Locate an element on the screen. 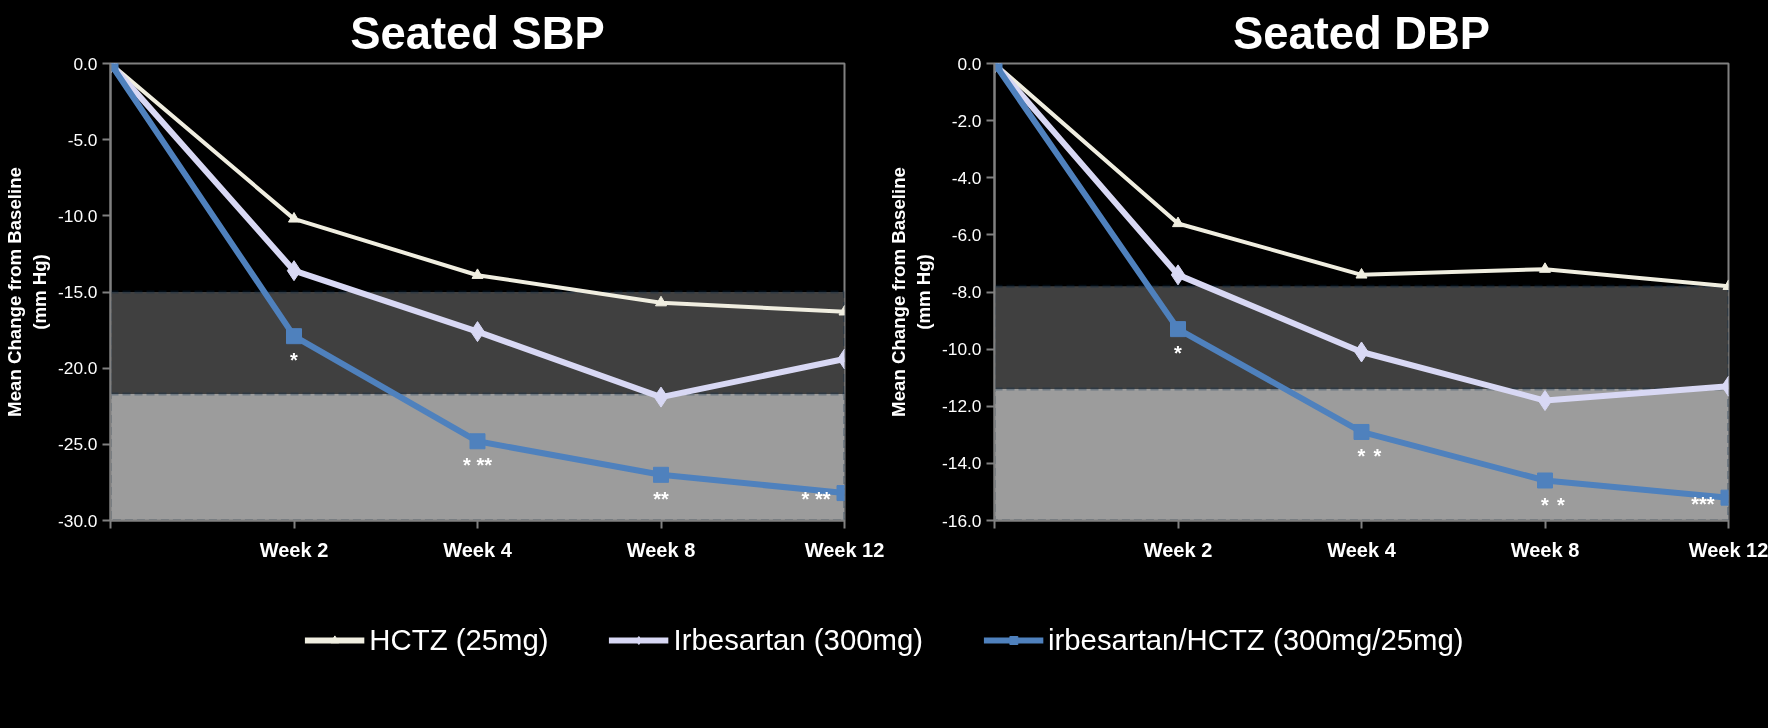 Image resolution: width=1768 pixels, height=728 pixels. y-tick-label: -8.0 is located at coordinates (966, 292).